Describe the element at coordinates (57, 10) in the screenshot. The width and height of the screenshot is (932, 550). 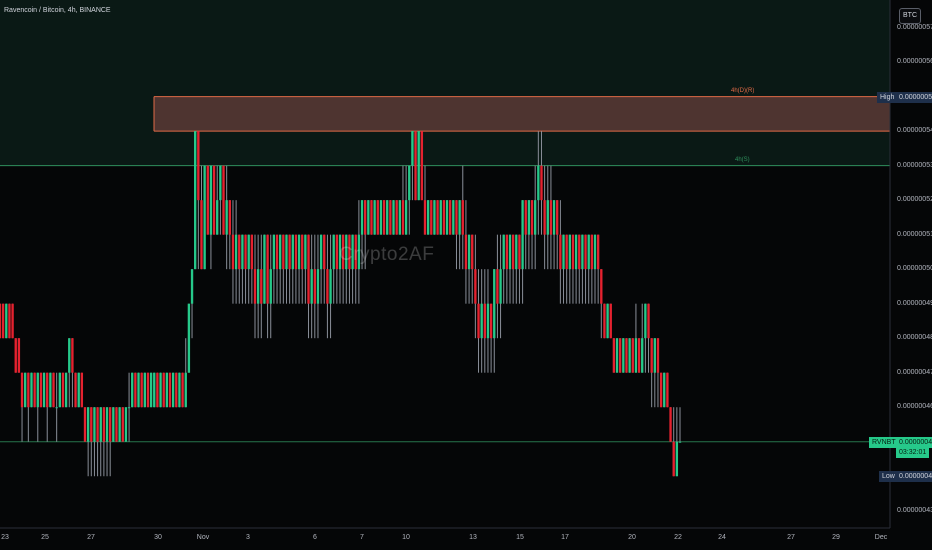
I see `symbol-title: Ravencoin / Bitcoin, 4h, BINANCE` at that location.